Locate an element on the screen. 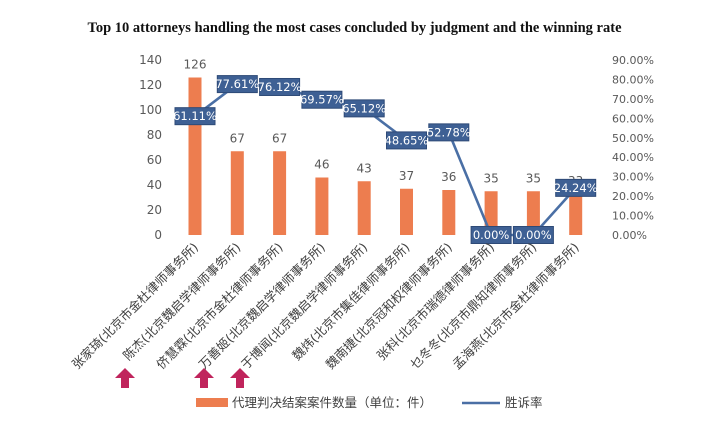  left-tick-label: 140 is located at coordinates (150, 60).